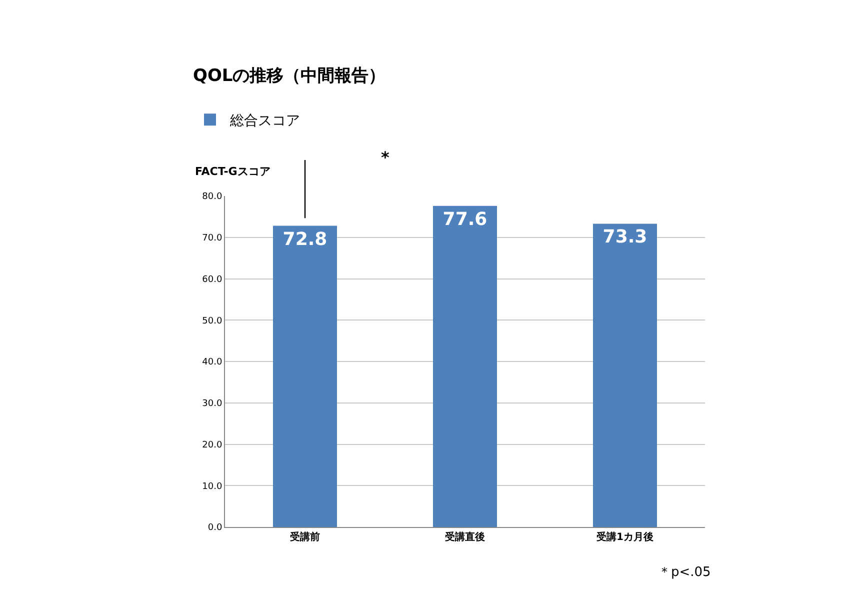 This screenshot has height=606, width=854. Describe the element at coordinates (212, 445) in the screenshot. I see `y-tick-label: 20.0` at that location.